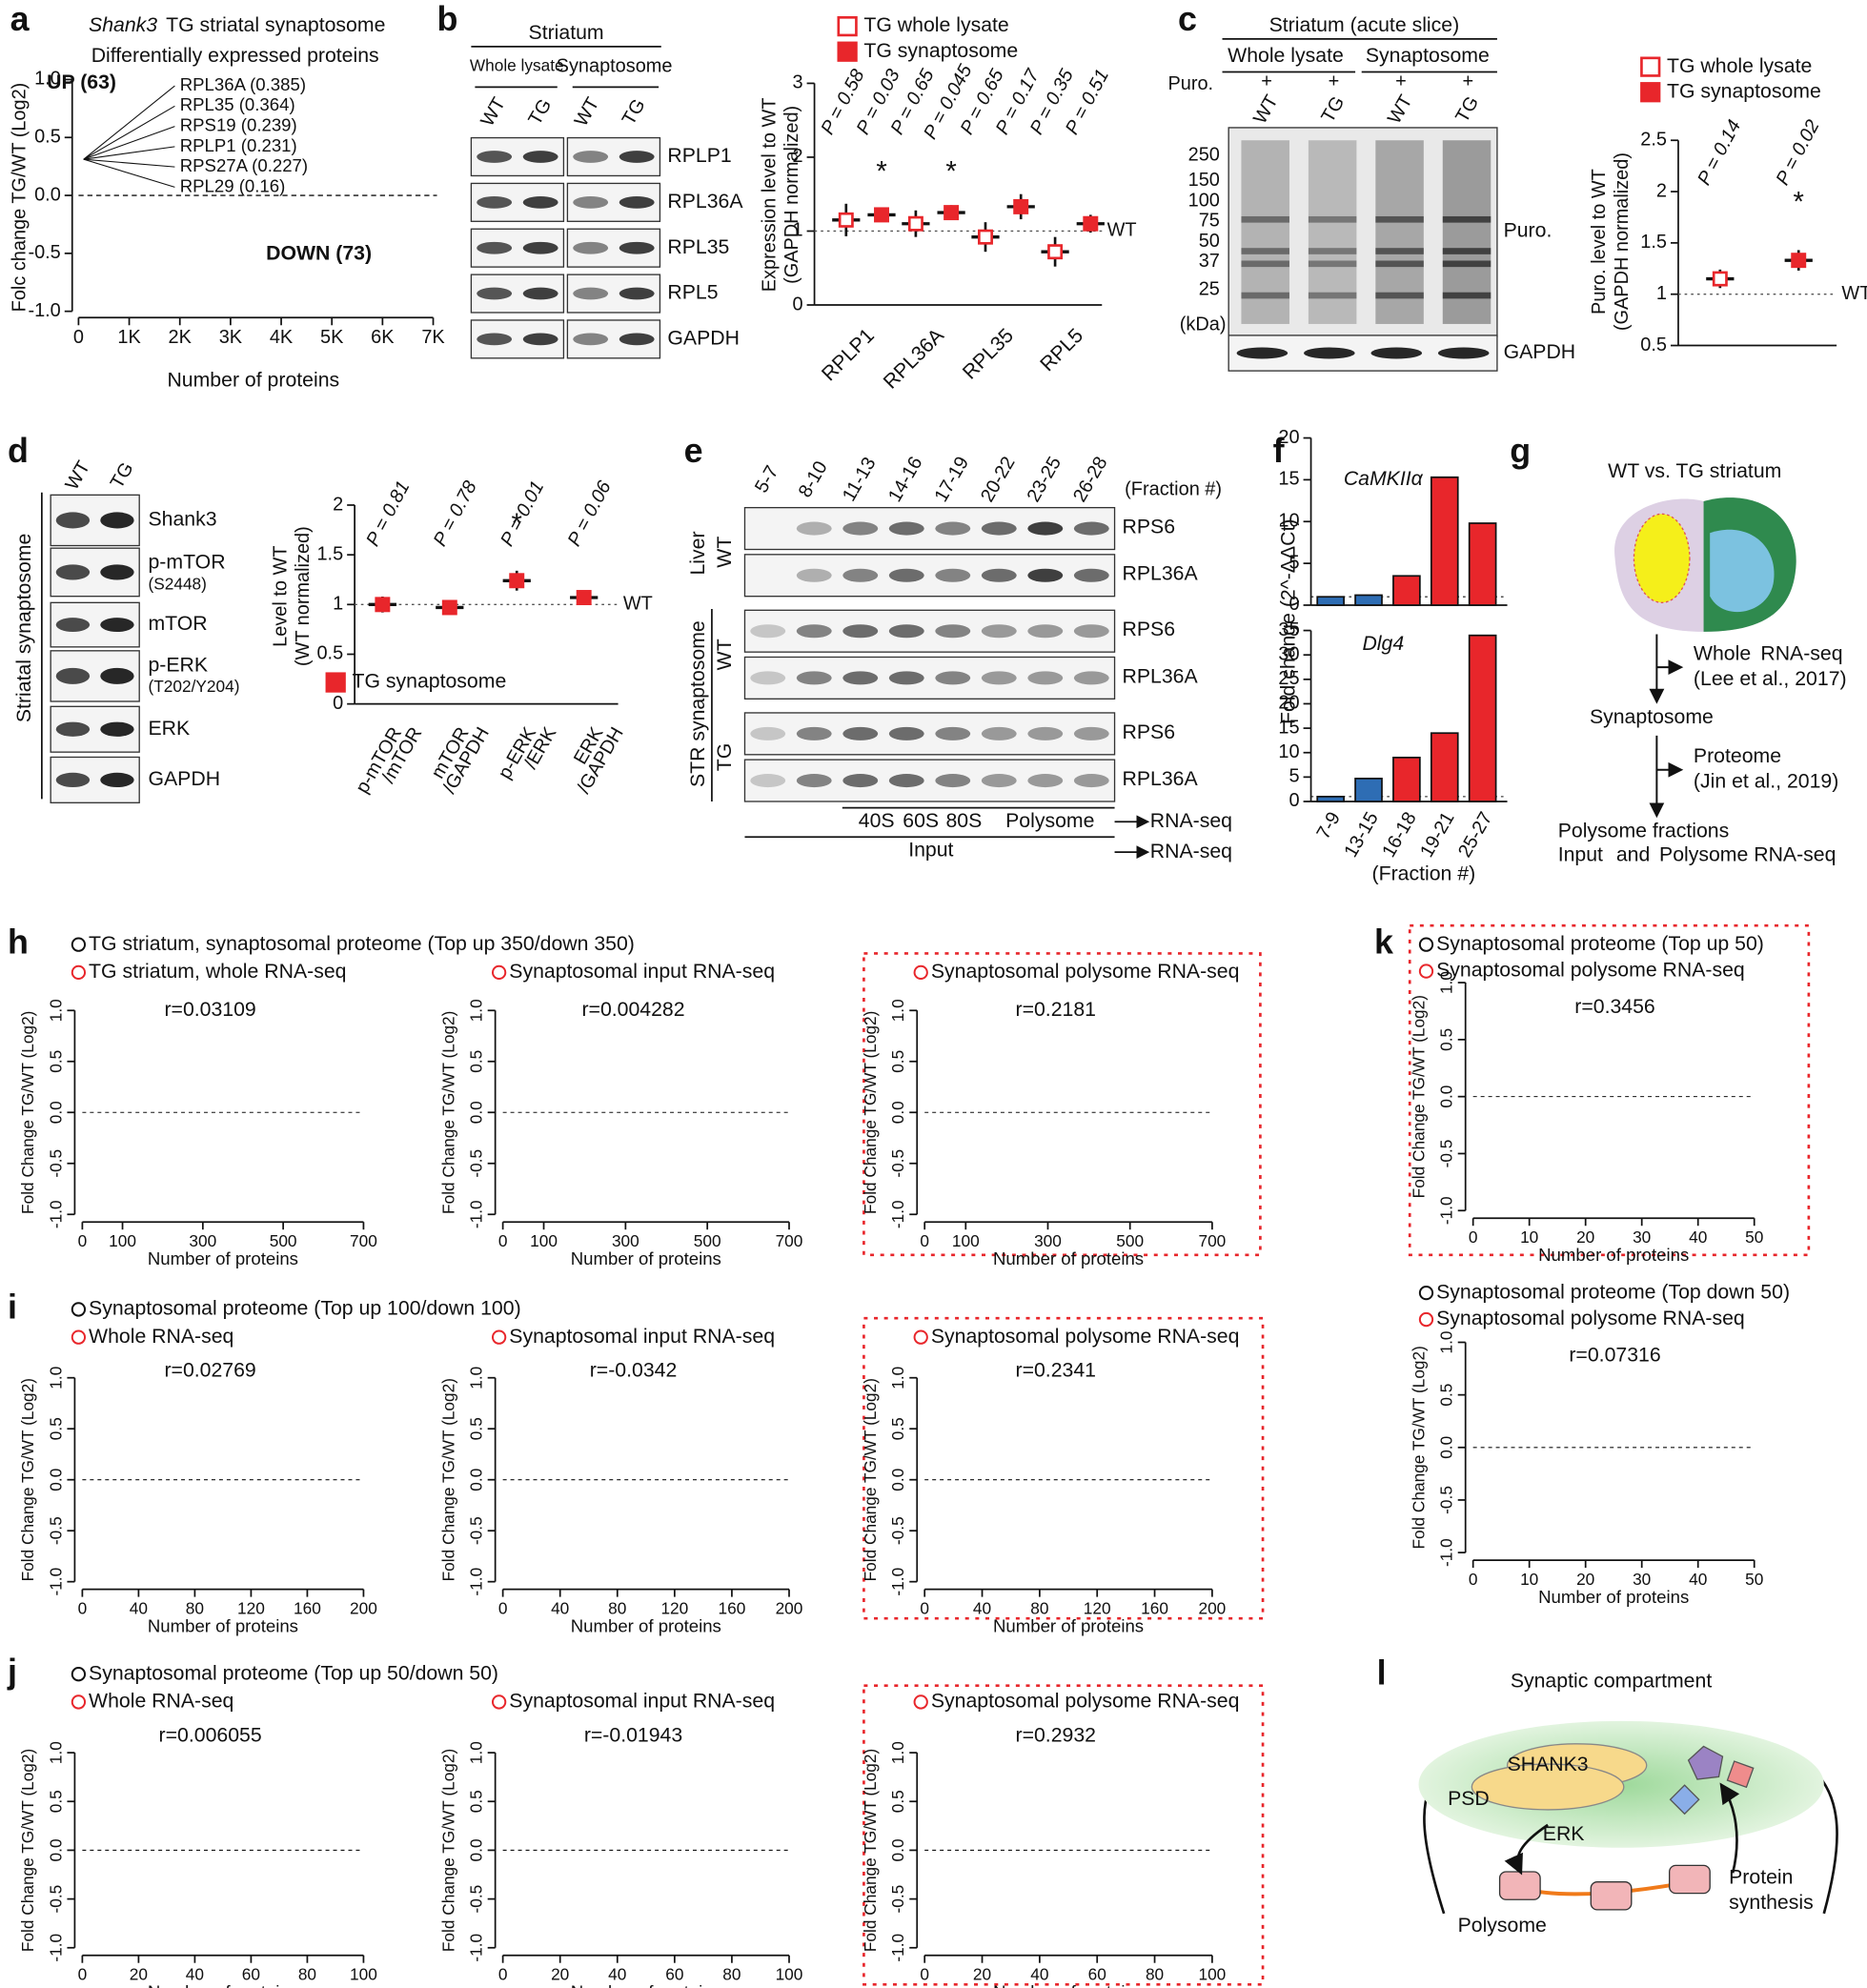 The image size is (1867, 1988). I want to click on treatment-label: Puro., so click(1190, 83).